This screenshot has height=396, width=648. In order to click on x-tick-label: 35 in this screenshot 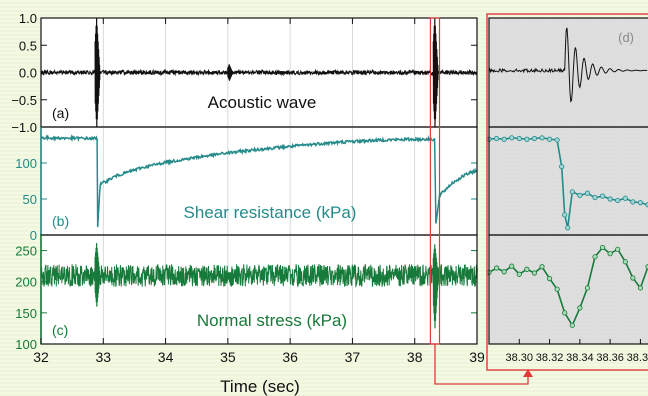, I will do `click(228, 357)`.